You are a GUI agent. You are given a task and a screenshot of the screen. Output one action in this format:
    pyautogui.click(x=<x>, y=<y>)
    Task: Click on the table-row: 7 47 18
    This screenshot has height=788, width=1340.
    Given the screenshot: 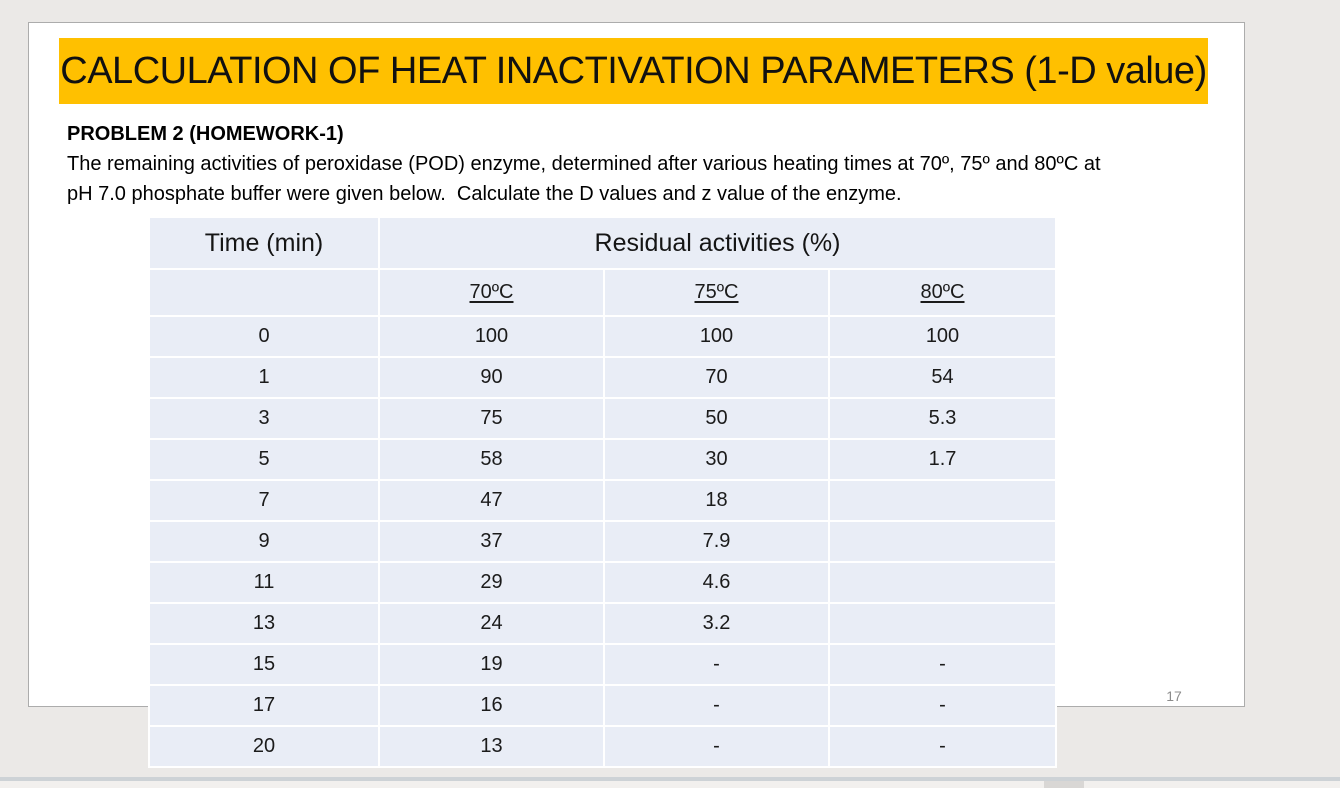 What is the action you would take?
    pyautogui.click(x=602, y=500)
    